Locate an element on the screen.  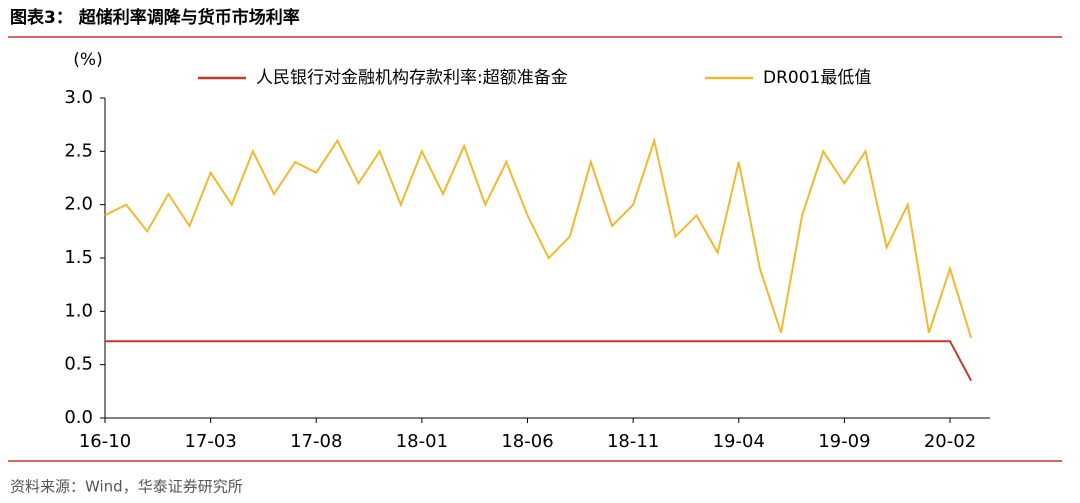
y-axis-label: (%) is located at coordinates (87, 60).